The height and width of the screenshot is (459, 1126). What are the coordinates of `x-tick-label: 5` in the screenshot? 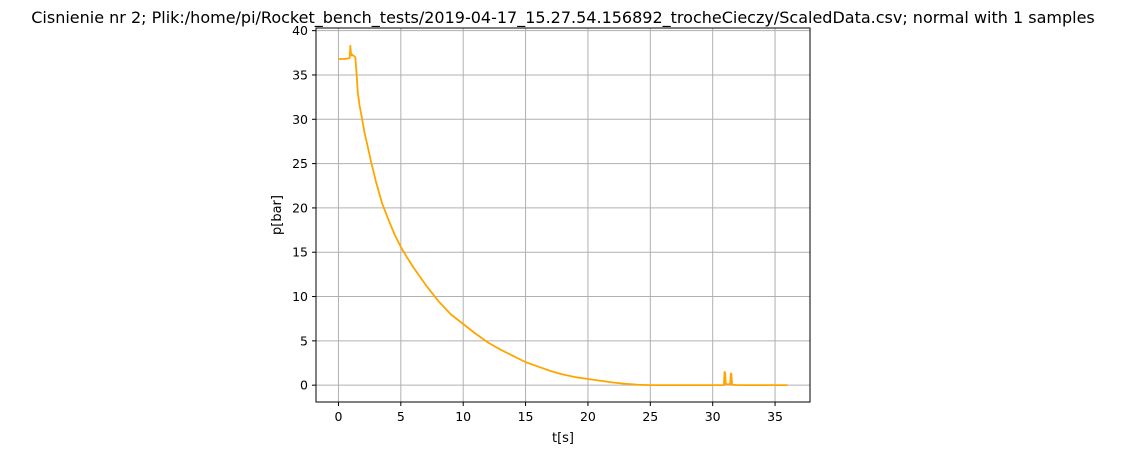 It's located at (401, 416).